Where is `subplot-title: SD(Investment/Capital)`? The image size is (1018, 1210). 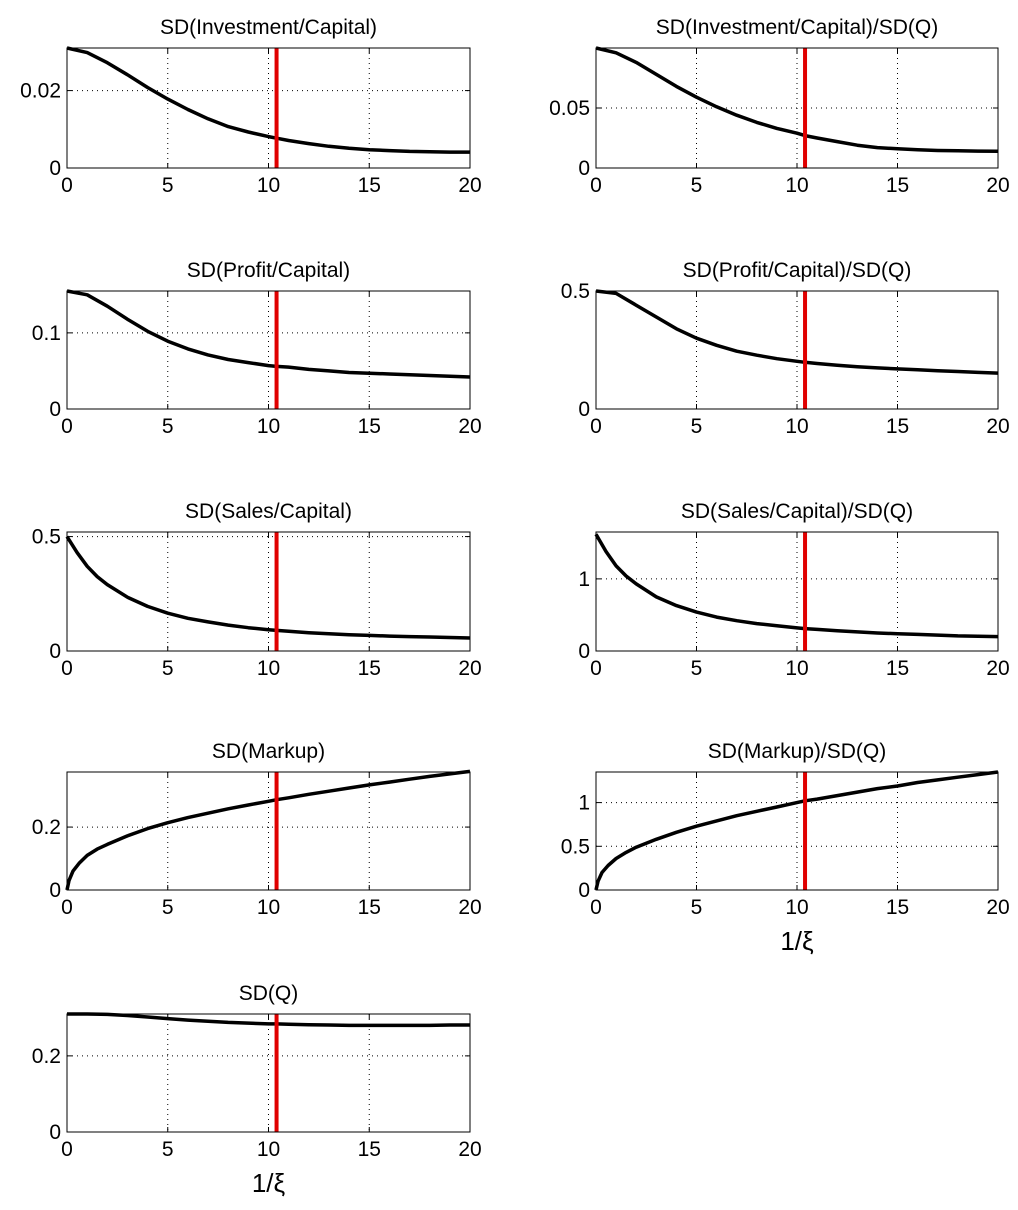 subplot-title: SD(Investment/Capital) is located at coordinates (268, 27).